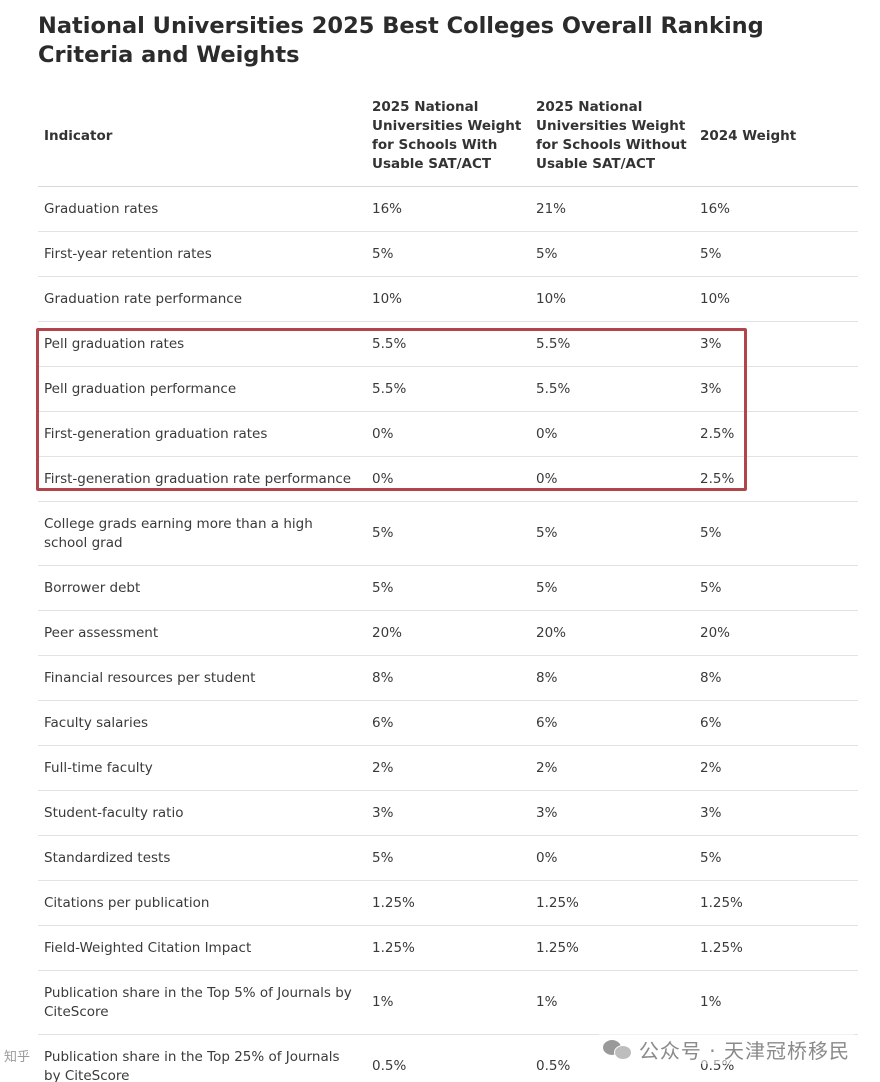 This screenshot has width=880, height=1082. What do you see at coordinates (202, 633) in the screenshot?
I see `cell-indicator: Peer assessment` at bounding box center [202, 633].